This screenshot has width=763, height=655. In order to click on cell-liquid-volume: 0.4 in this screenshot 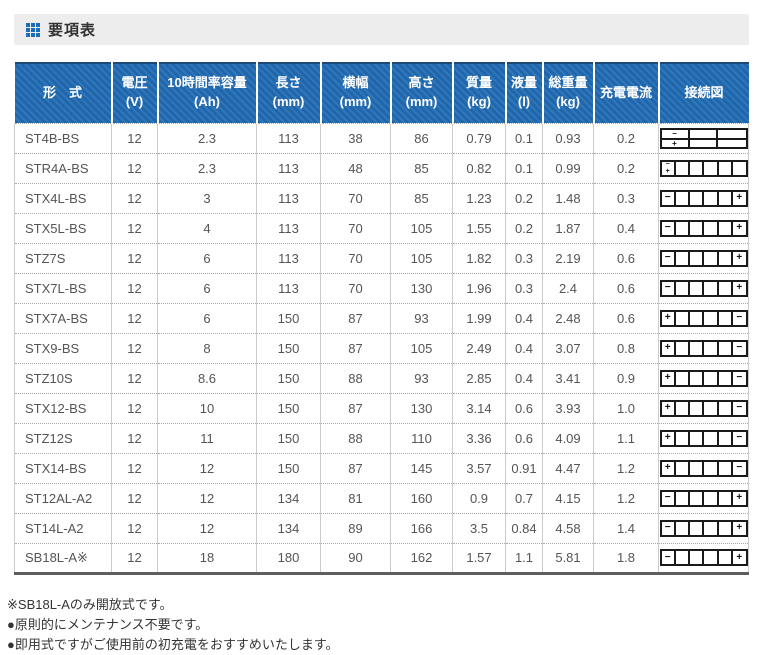, I will do `click(524, 317)`.